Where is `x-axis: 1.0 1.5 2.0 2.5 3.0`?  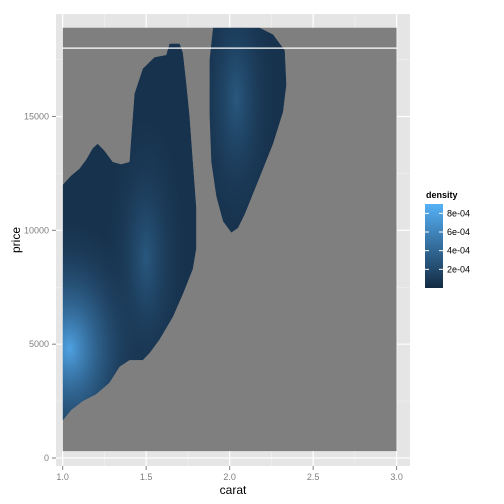
x-axis: 1.0 1.5 2.0 2.5 3.0 is located at coordinates (229, 474).